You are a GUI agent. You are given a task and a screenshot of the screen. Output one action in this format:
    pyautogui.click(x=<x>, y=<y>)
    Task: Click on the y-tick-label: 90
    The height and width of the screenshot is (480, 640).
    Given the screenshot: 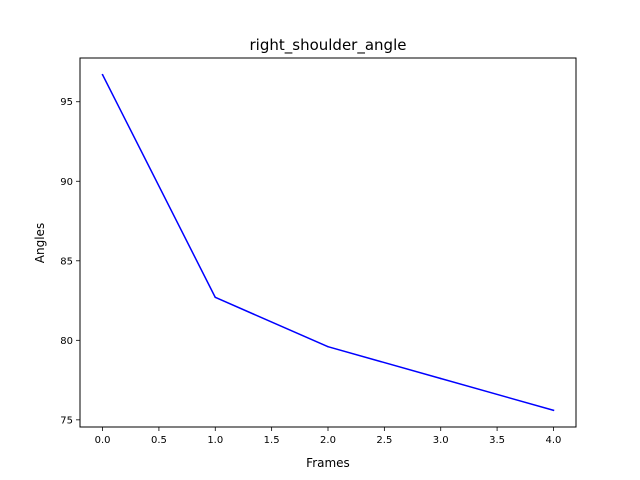 What is the action you would take?
    pyautogui.click(x=66, y=182)
    